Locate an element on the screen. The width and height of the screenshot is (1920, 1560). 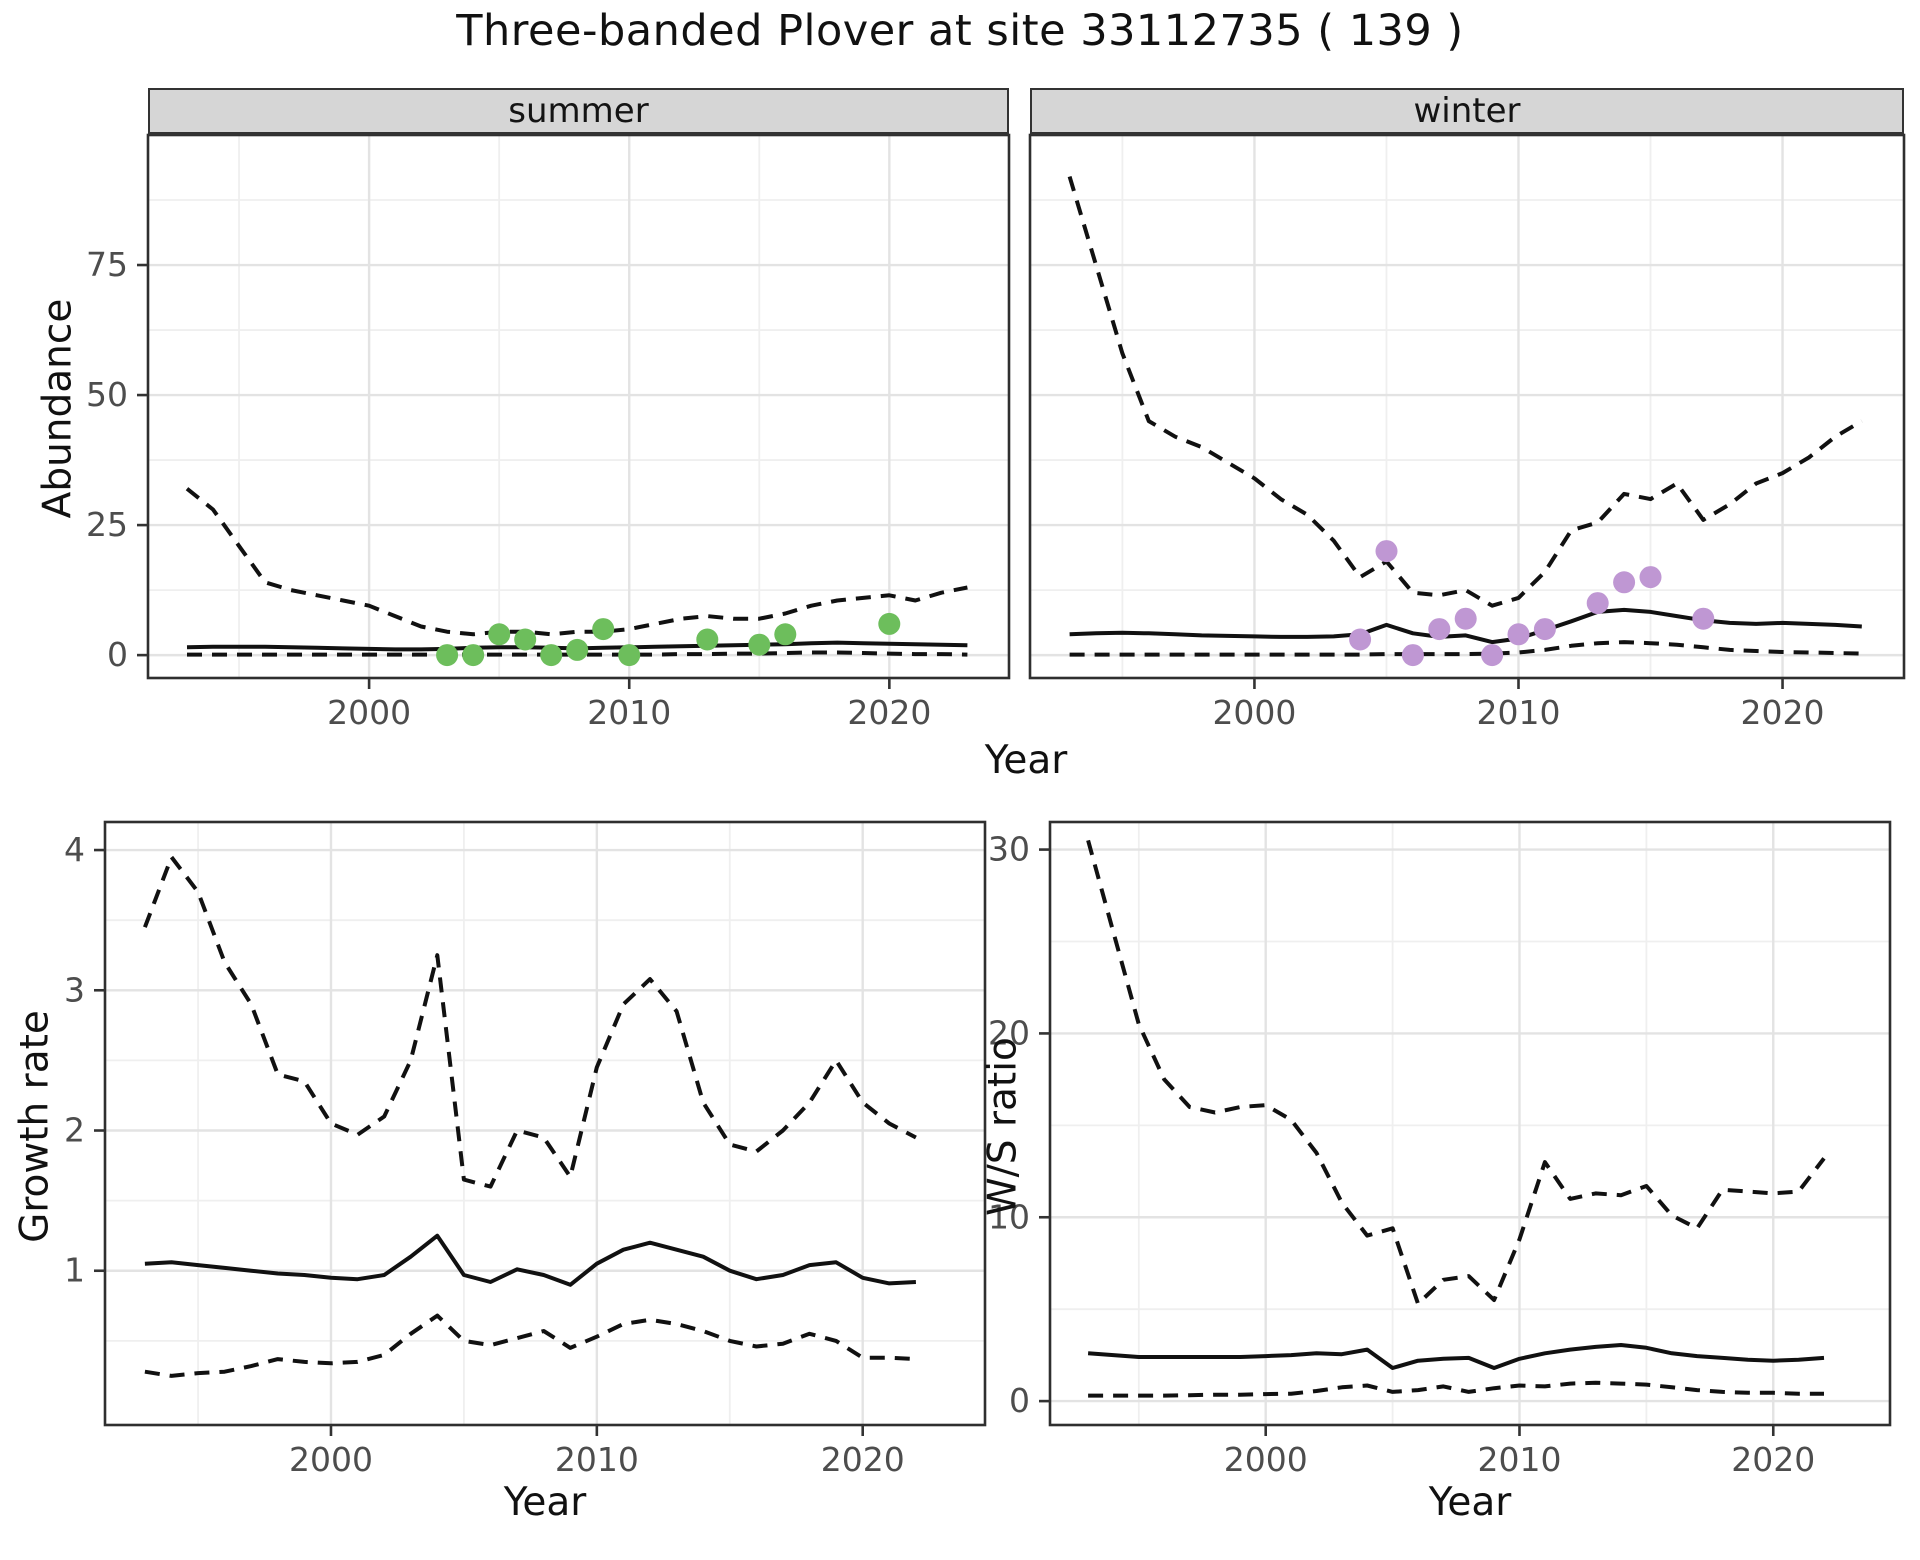
x-axis-title-year-top: Year is located at coordinates (1026, 760).